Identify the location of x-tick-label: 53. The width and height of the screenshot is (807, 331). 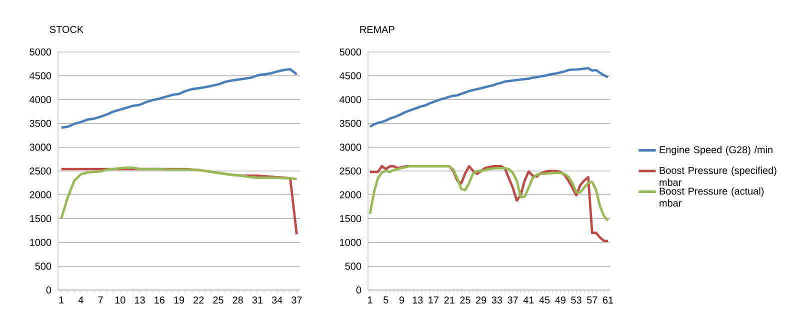
(576, 300).